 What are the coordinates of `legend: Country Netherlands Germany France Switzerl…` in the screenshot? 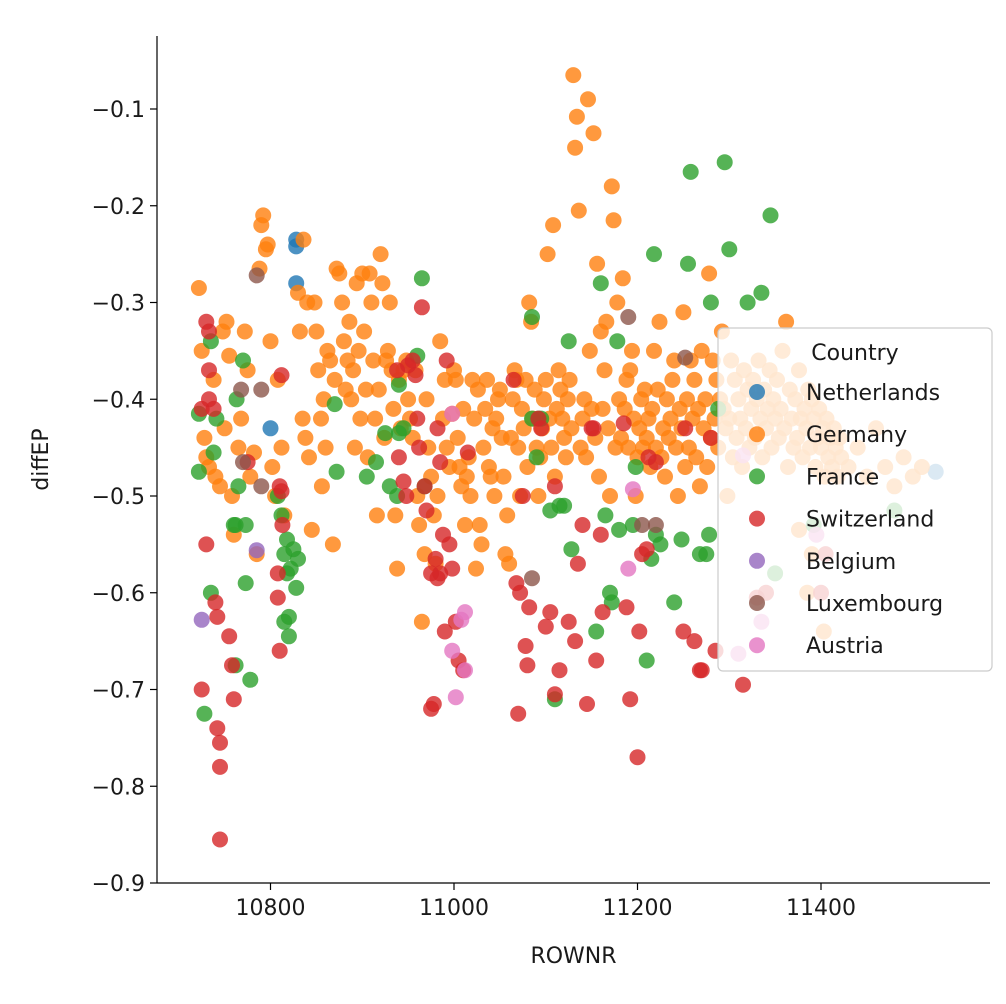 It's located at (855, 499).